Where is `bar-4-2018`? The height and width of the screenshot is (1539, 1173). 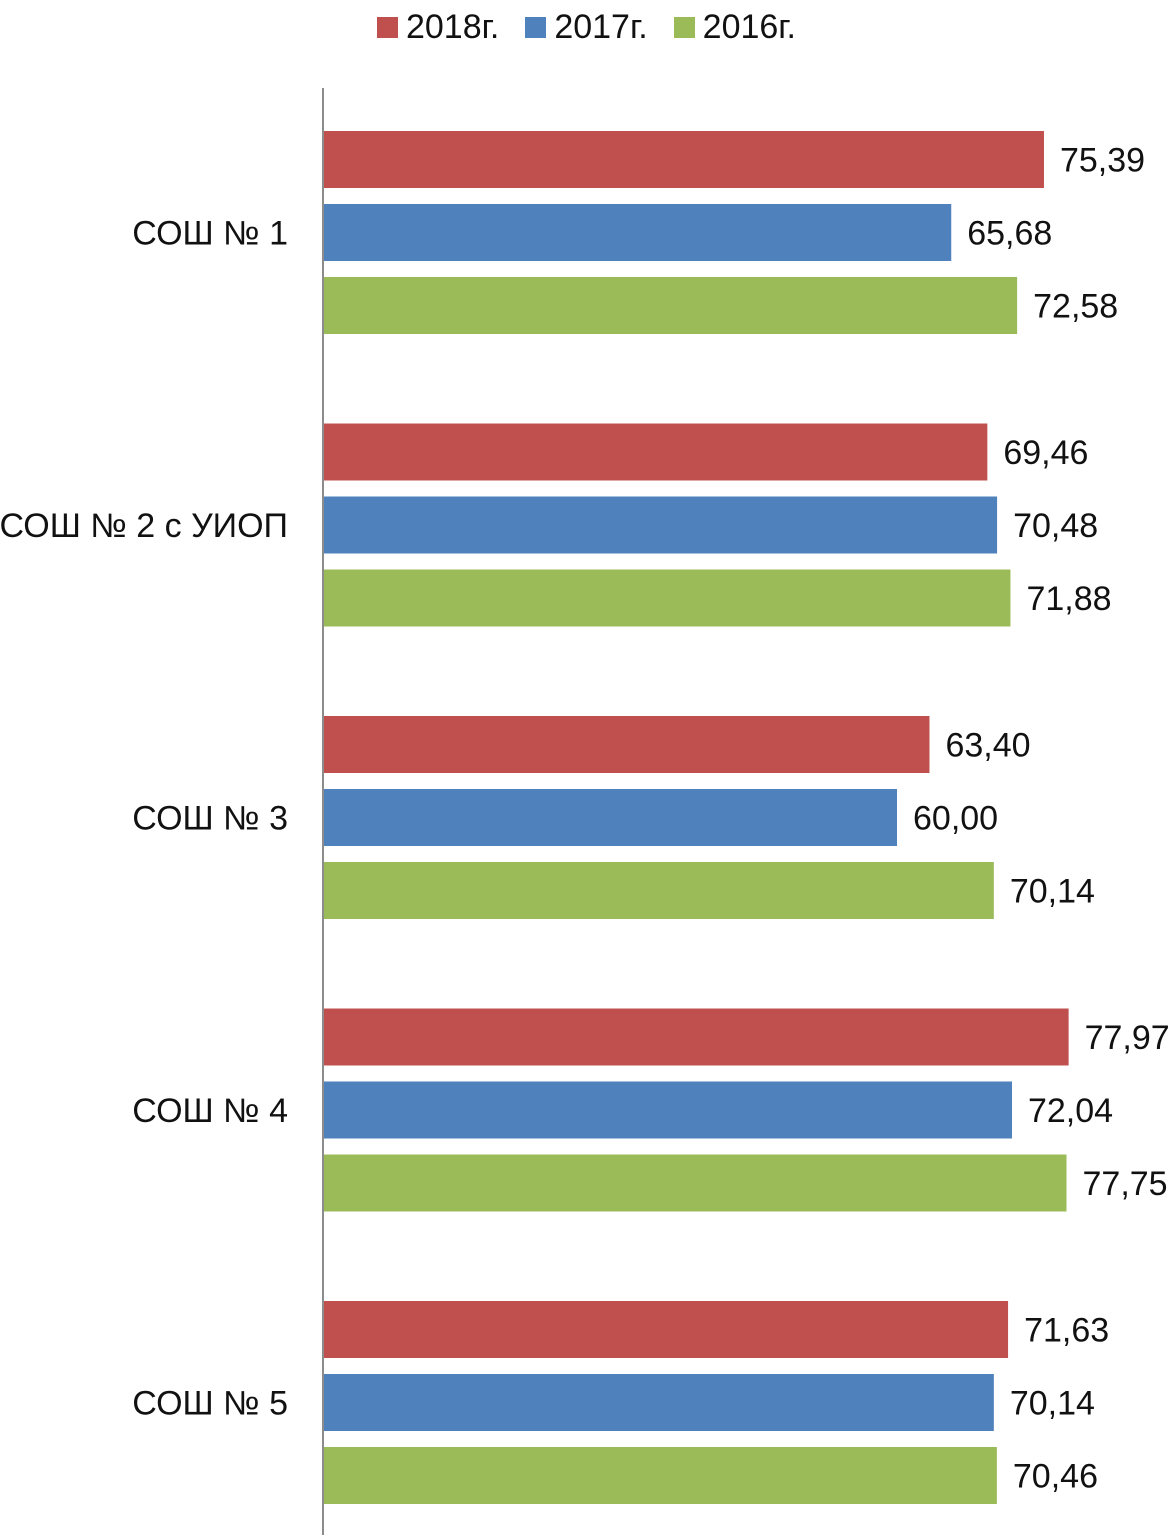
bar-4-2018 is located at coordinates (696, 1037).